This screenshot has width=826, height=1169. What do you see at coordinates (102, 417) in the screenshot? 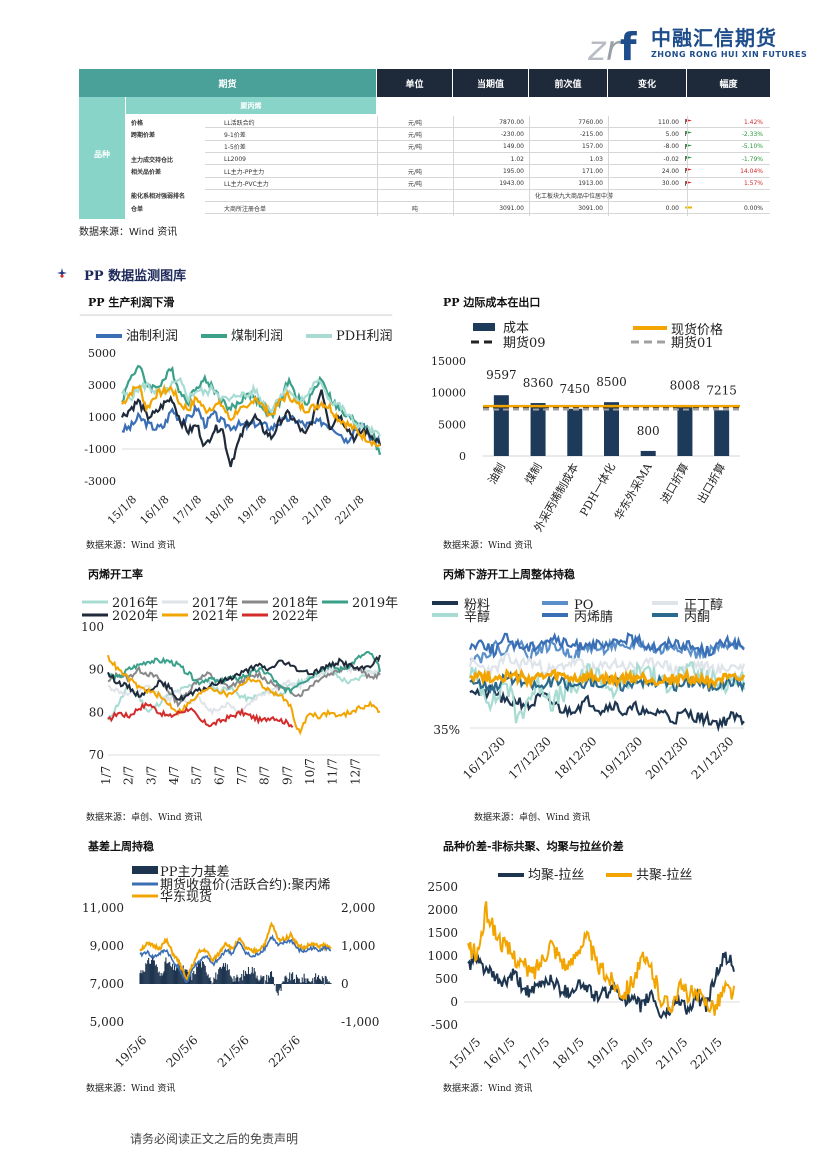
I see `y-tick-label: 1000` at bounding box center [102, 417].